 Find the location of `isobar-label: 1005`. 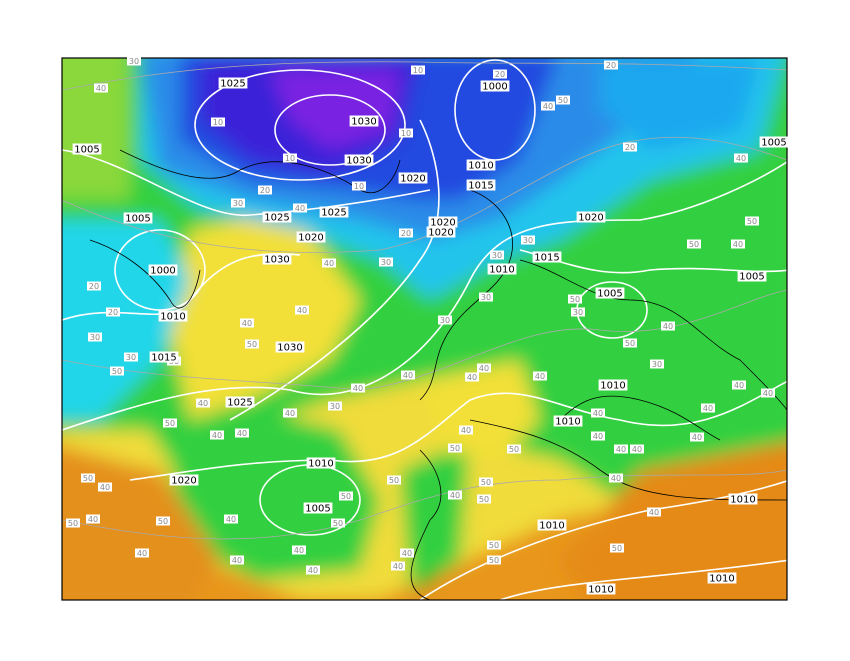

isobar-label: 1005 is located at coordinates (609, 294).